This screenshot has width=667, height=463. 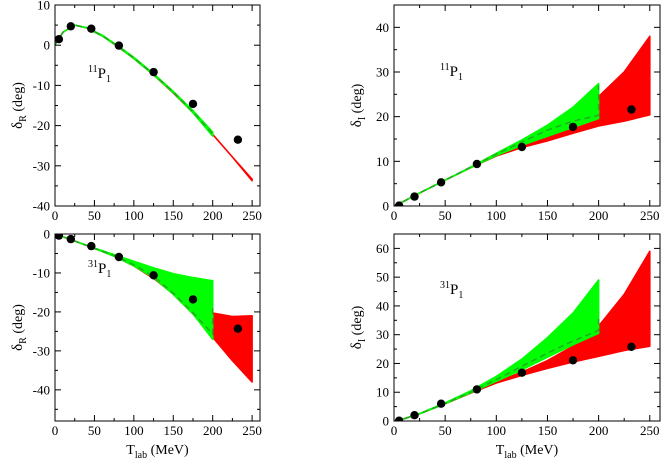 What do you see at coordinates (382, 248) in the screenshot?
I see `y-tick-label: 60` at bounding box center [382, 248].